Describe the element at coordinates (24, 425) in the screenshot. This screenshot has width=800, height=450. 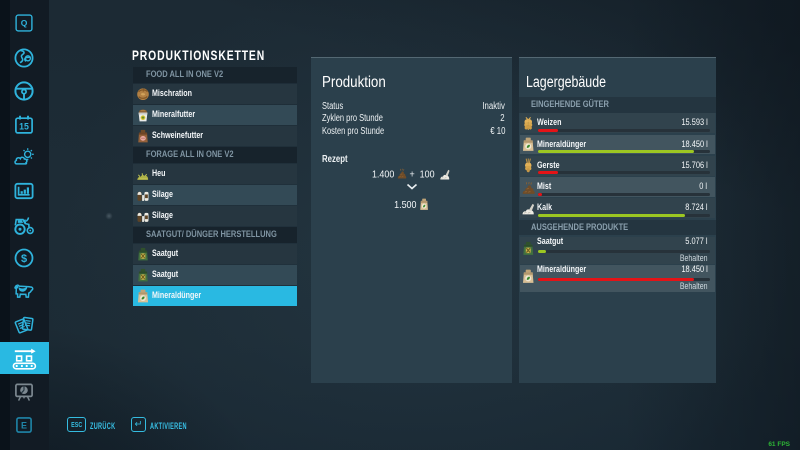
I see `svg-text: E` at that location.